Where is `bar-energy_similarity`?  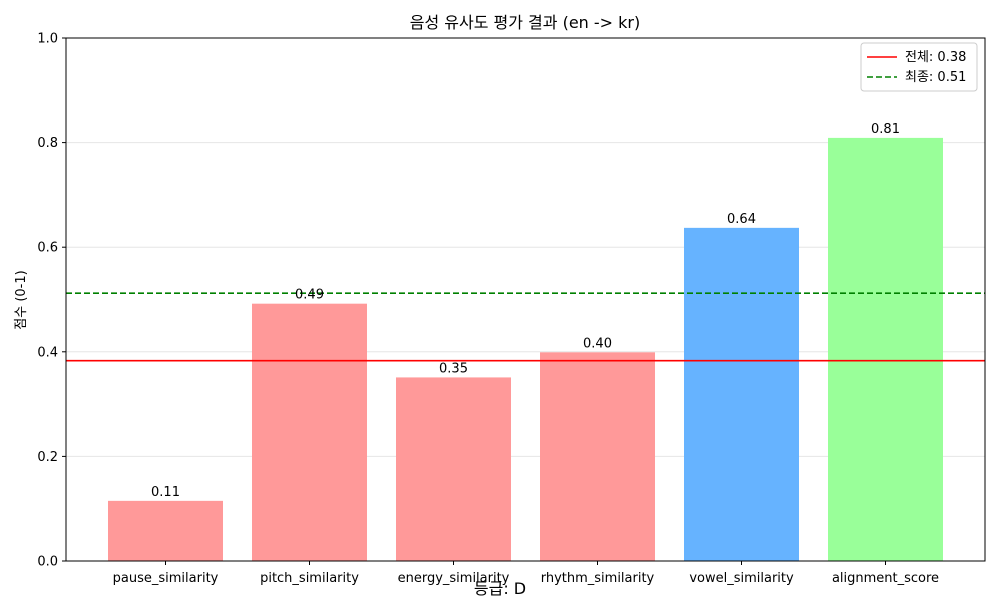
bar-energy_similarity is located at coordinates (453, 469).